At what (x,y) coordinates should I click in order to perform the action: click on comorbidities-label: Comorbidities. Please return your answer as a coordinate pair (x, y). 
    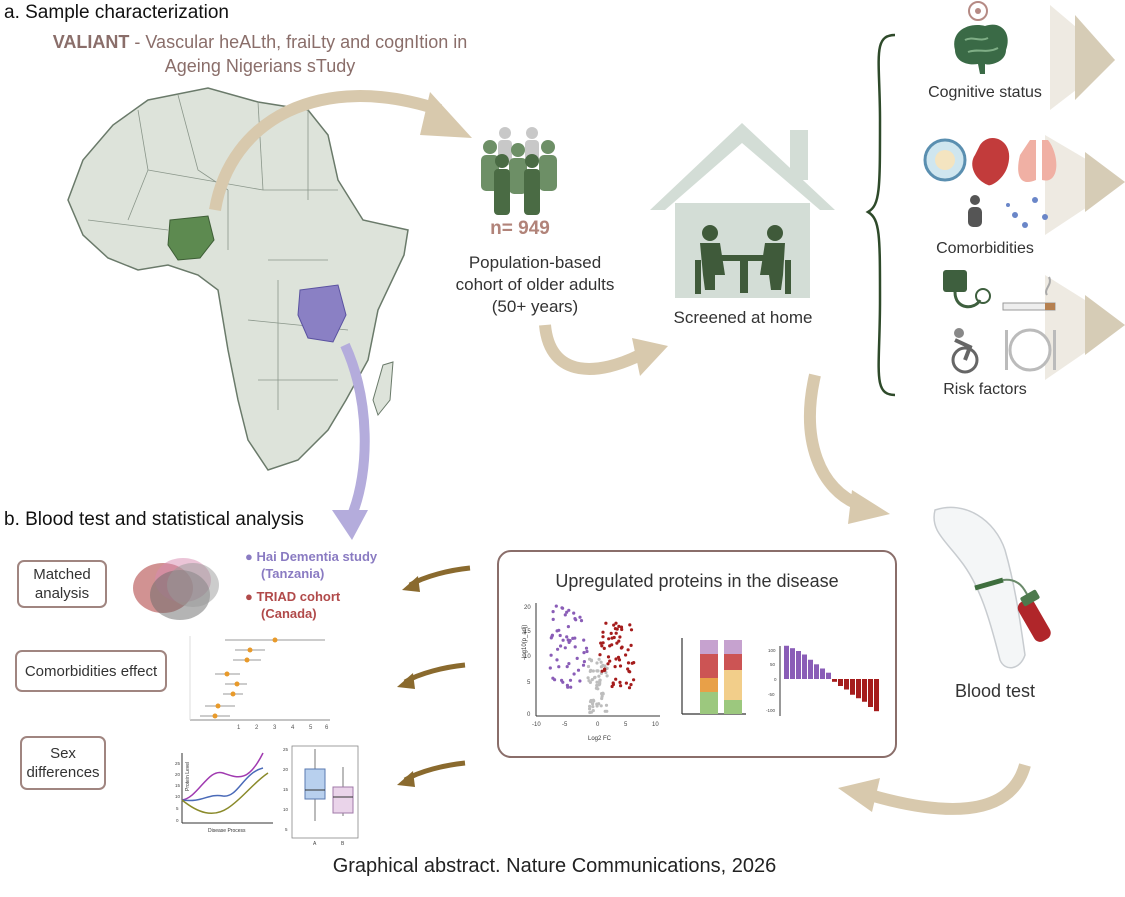
    Looking at the image, I should click on (985, 248).